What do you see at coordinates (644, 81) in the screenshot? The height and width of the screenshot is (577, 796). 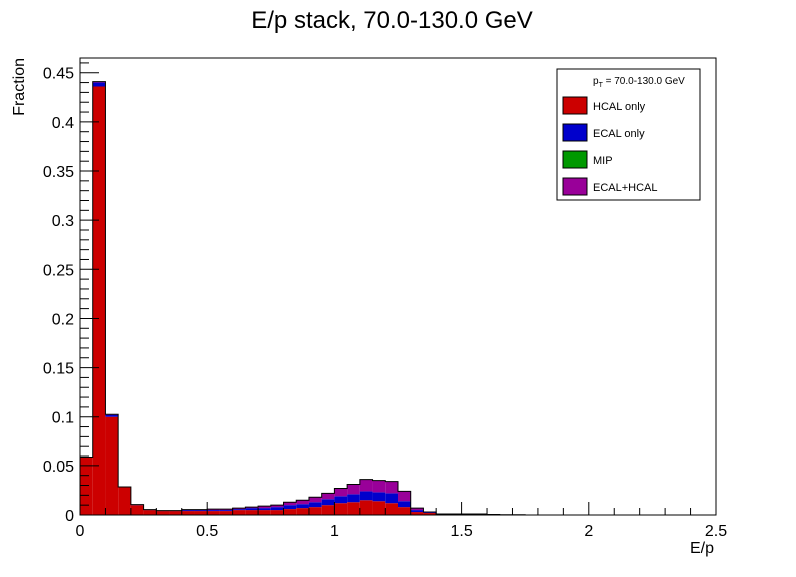 I see `legend-header-rest: = 70.0-130.0 GeV` at bounding box center [644, 81].